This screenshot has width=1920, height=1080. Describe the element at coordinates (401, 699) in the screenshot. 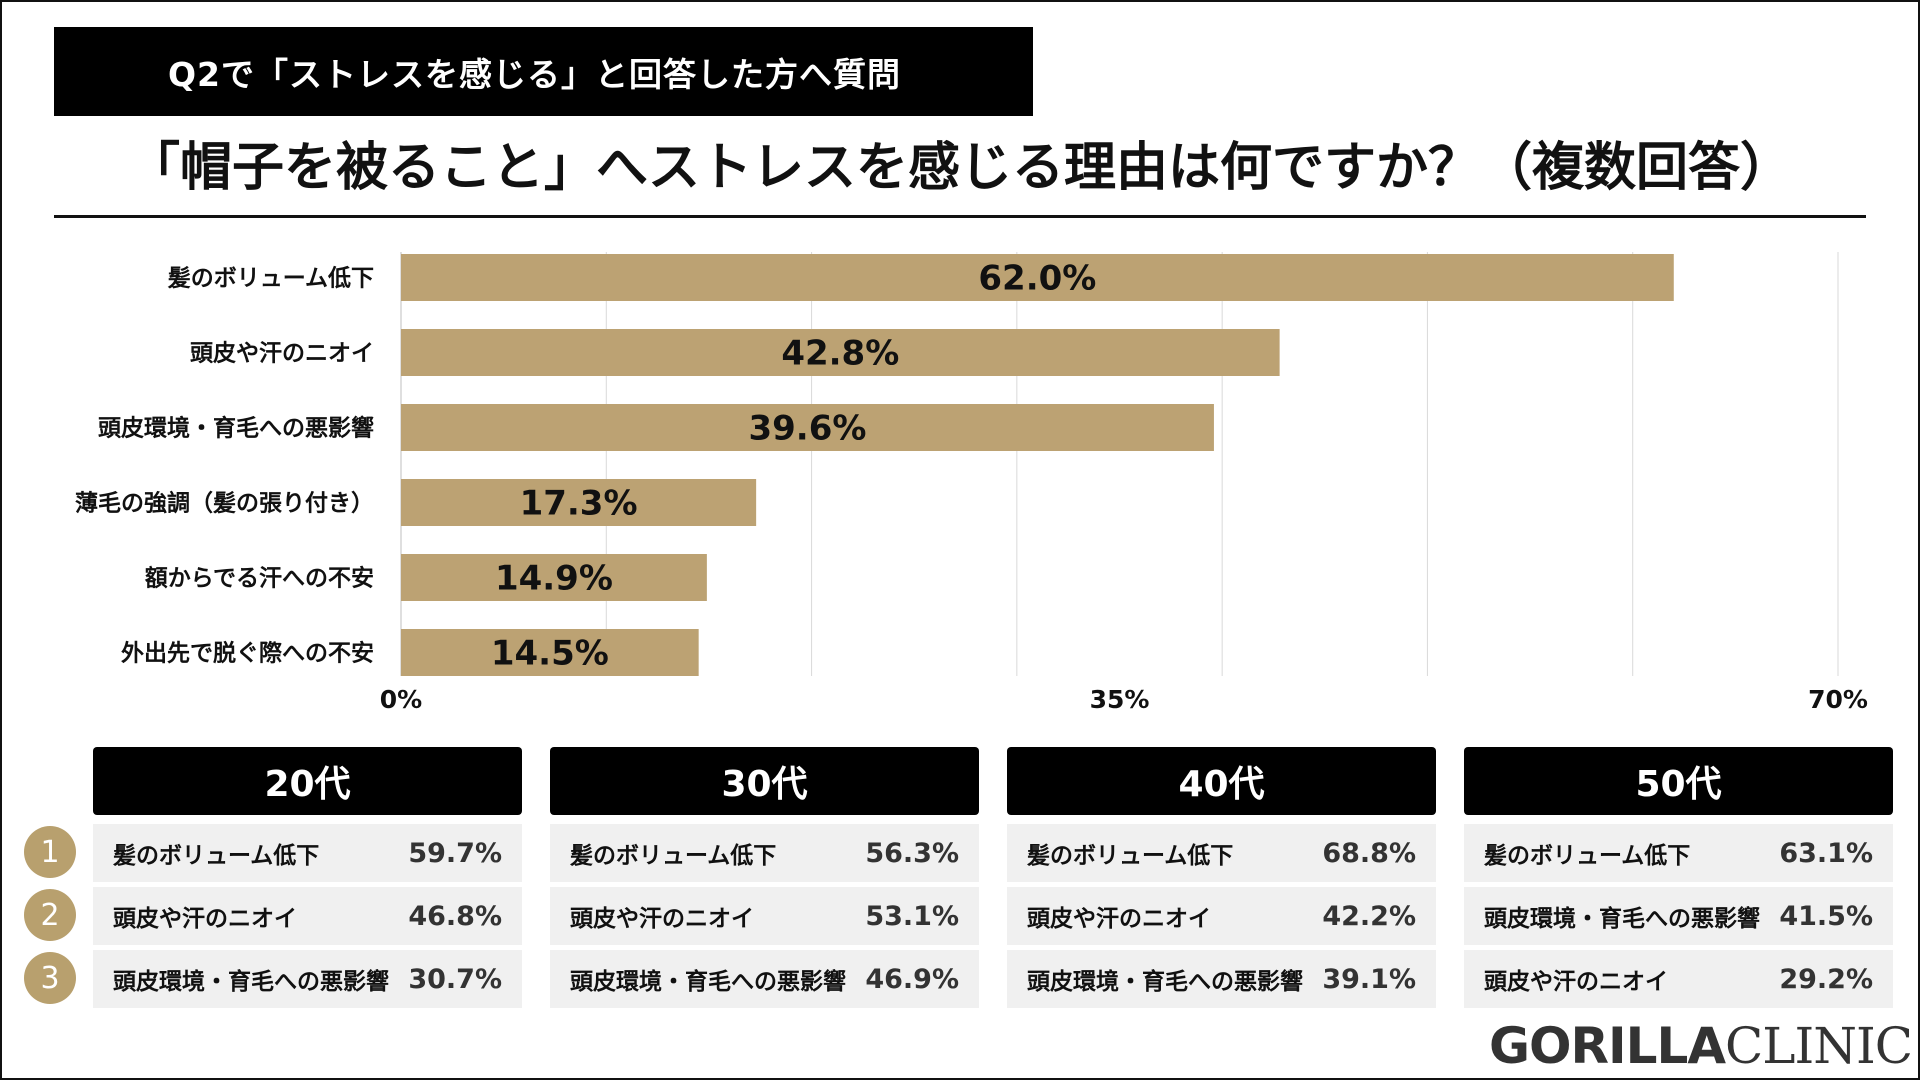

I see `tick-label-1: 0%` at that location.